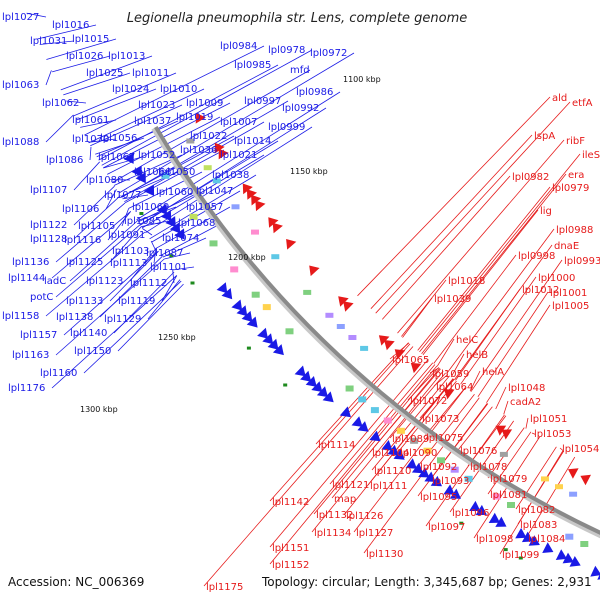  Describe the element at coordinates (20, 85) in the screenshot. I see `gene-label-forward: lpl1063` at that location.